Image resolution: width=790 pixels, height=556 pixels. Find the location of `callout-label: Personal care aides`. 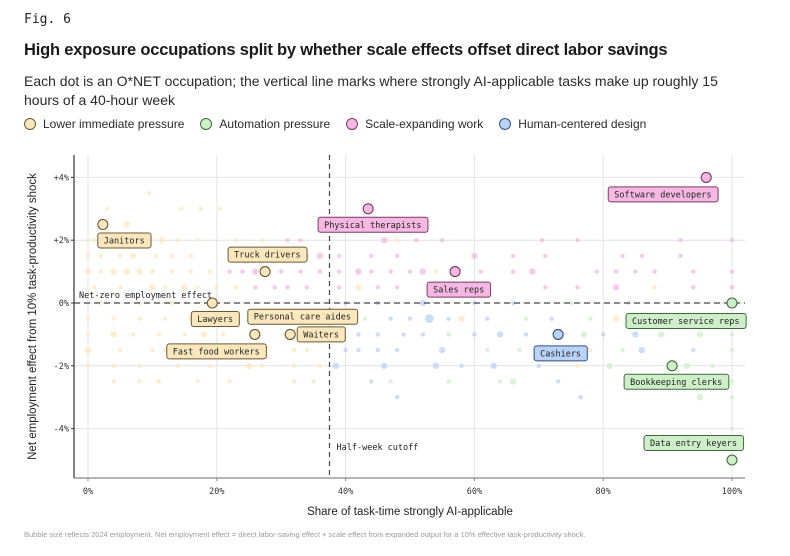

callout-label: Personal care aides is located at coordinates (302, 318).